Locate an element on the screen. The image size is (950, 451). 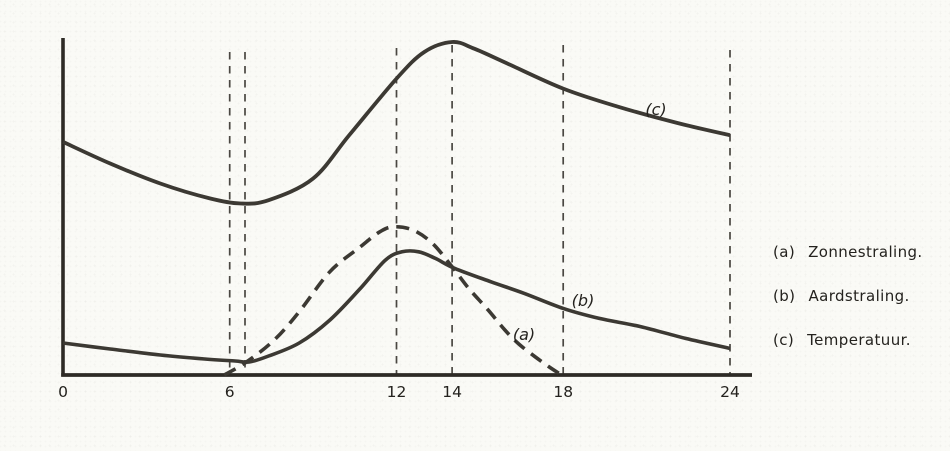
x-tick-label-24: 24 is located at coordinates (730, 392).